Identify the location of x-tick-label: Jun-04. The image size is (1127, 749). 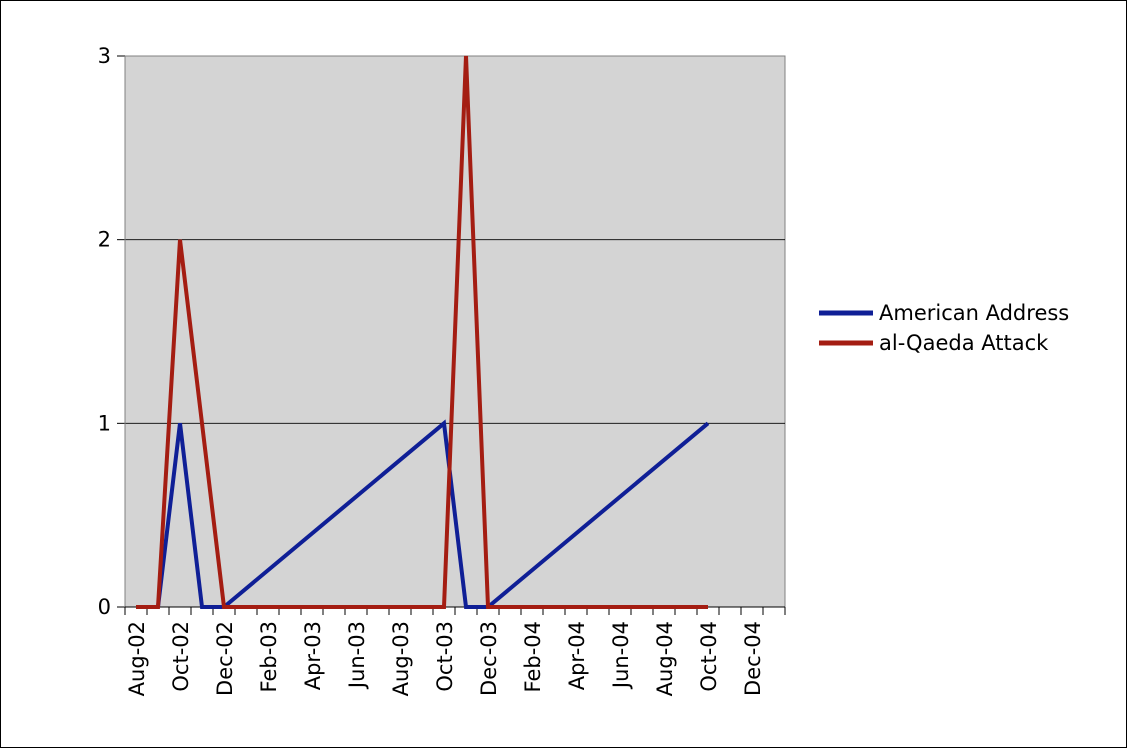
(621, 655).